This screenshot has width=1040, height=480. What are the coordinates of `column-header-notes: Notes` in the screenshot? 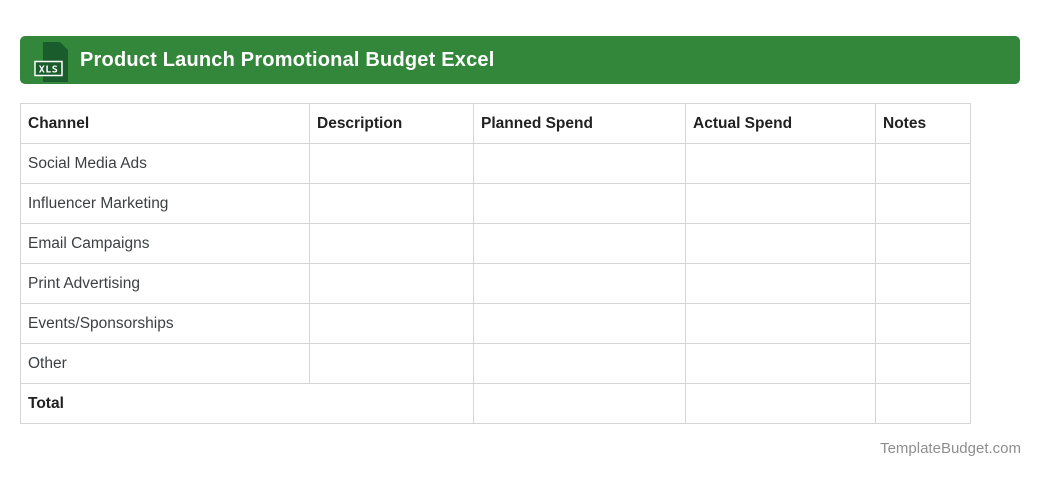 It's located at (923, 123).